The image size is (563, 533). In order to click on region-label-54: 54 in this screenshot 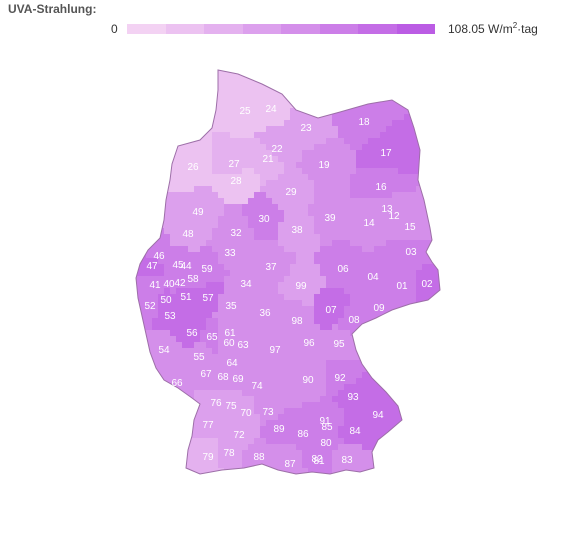, I will do `click(164, 350)`.